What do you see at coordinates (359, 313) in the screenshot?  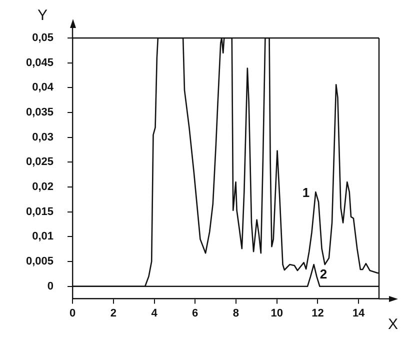 I see `x-tick-label: 14` at bounding box center [359, 313].